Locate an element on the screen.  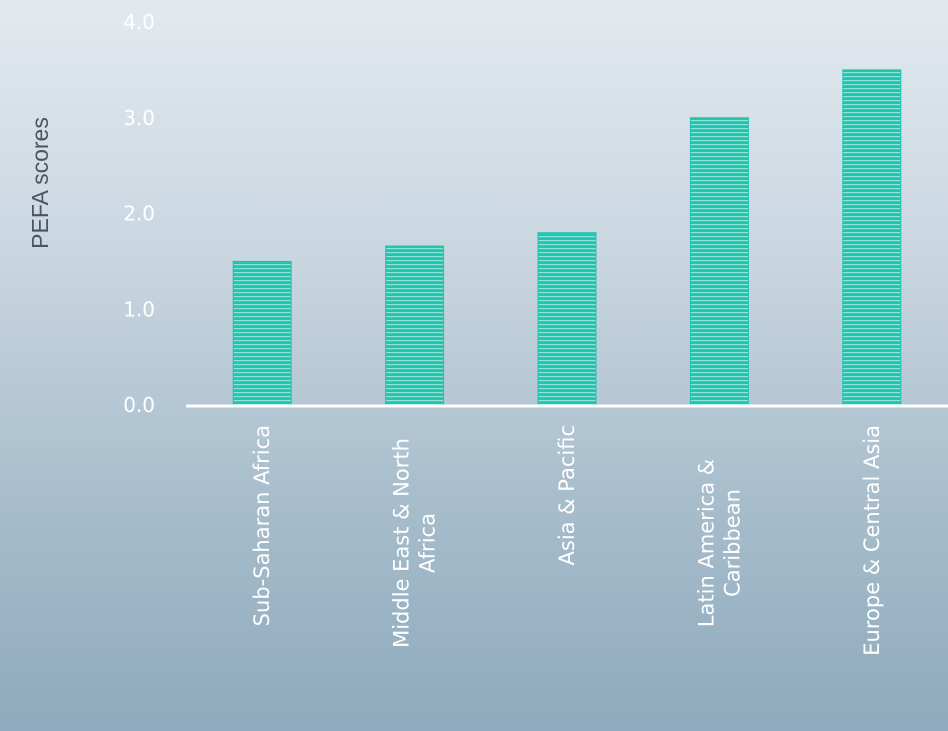
y-tick-label: 2.0 is located at coordinates (139, 214).